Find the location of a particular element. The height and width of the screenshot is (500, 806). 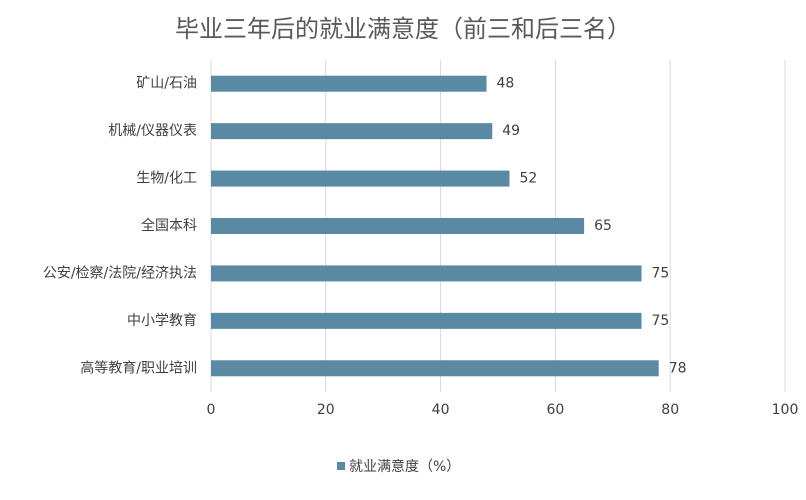

y-tick-label: 生物/化工 is located at coordinates (166, 179).